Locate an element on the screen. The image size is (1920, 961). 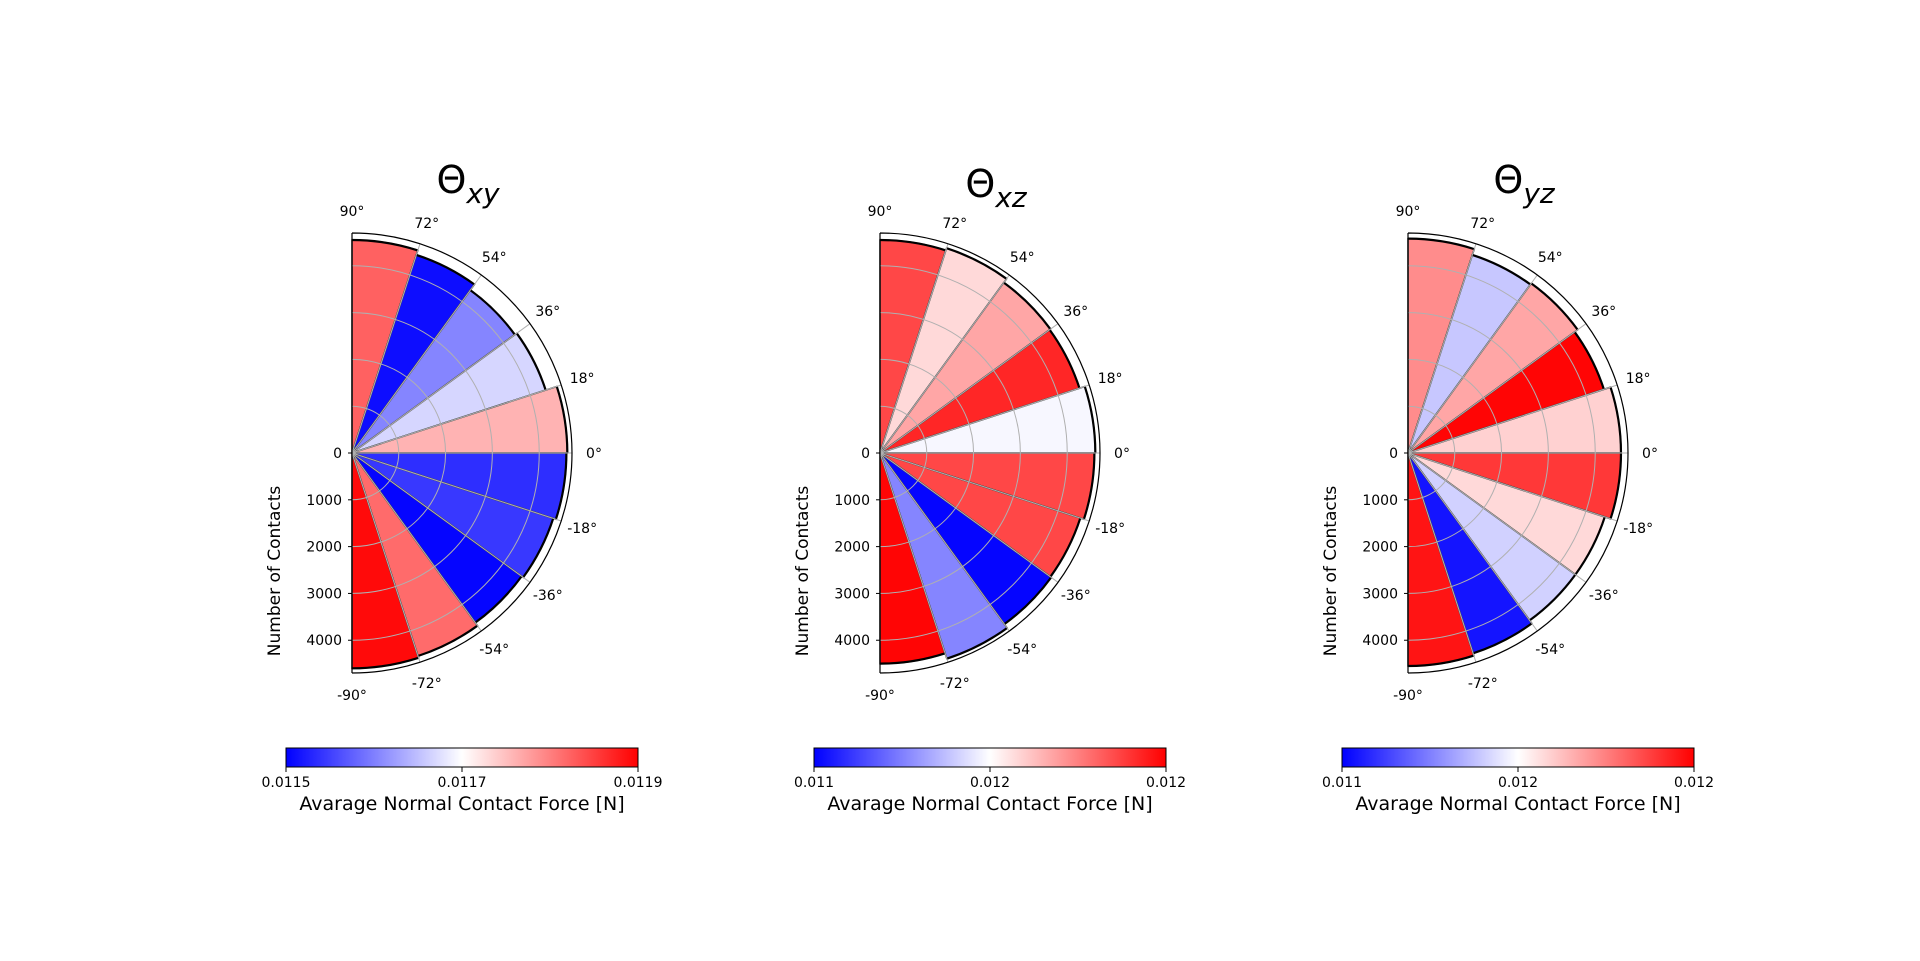
colorbar-tick-label: 0.0119 is located at coordinates (638, 783).